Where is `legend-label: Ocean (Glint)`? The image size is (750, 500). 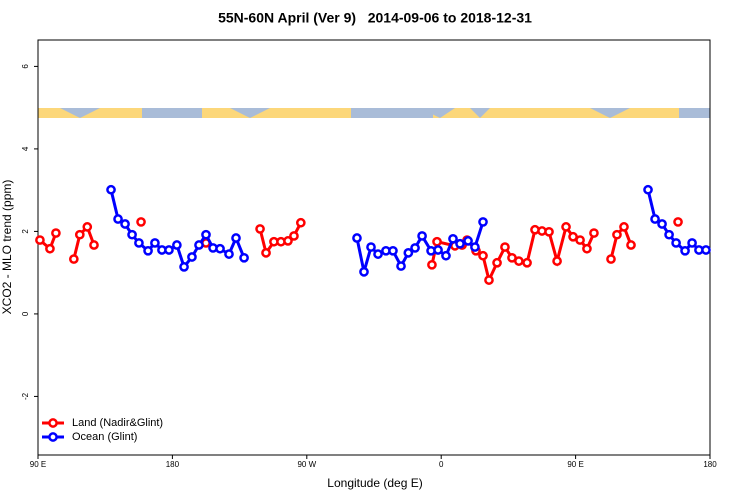 legend-label: Ocean (Glint) is located at coordinates (104, 437).